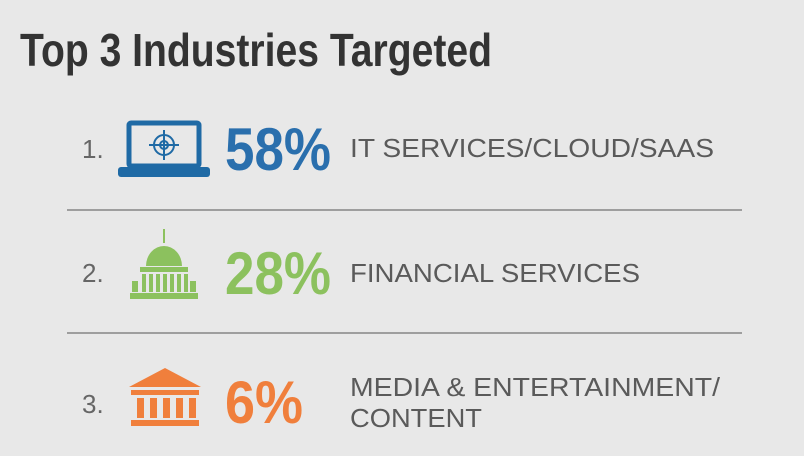 The height and width of the screenshot is (456, 804). What do you see at coordinates (165, 397) in the screenshot?
I see `temple-icon` at bounding box center [165, 397].